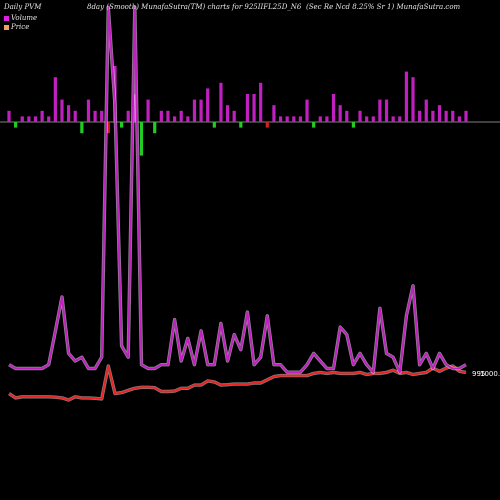 Image resolution: width=500 pixels, height=500 pixels. What do you see at coordinates (6, 27) in the screenshot?
I see `legend-price-swatch` at bounding box center [6, 27].